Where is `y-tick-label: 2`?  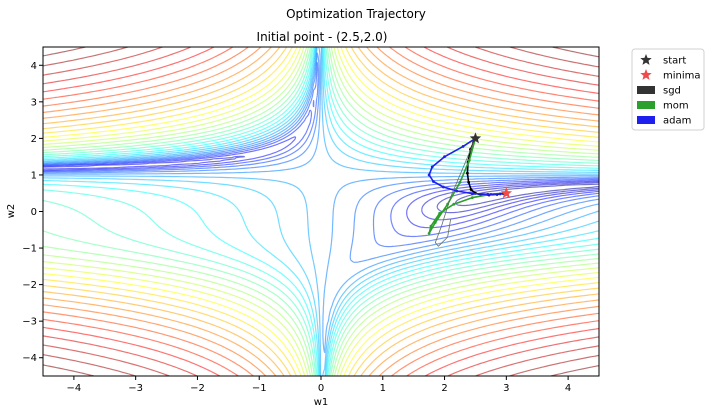 y-tick-label: 2 is located at coordinates (34, 139).